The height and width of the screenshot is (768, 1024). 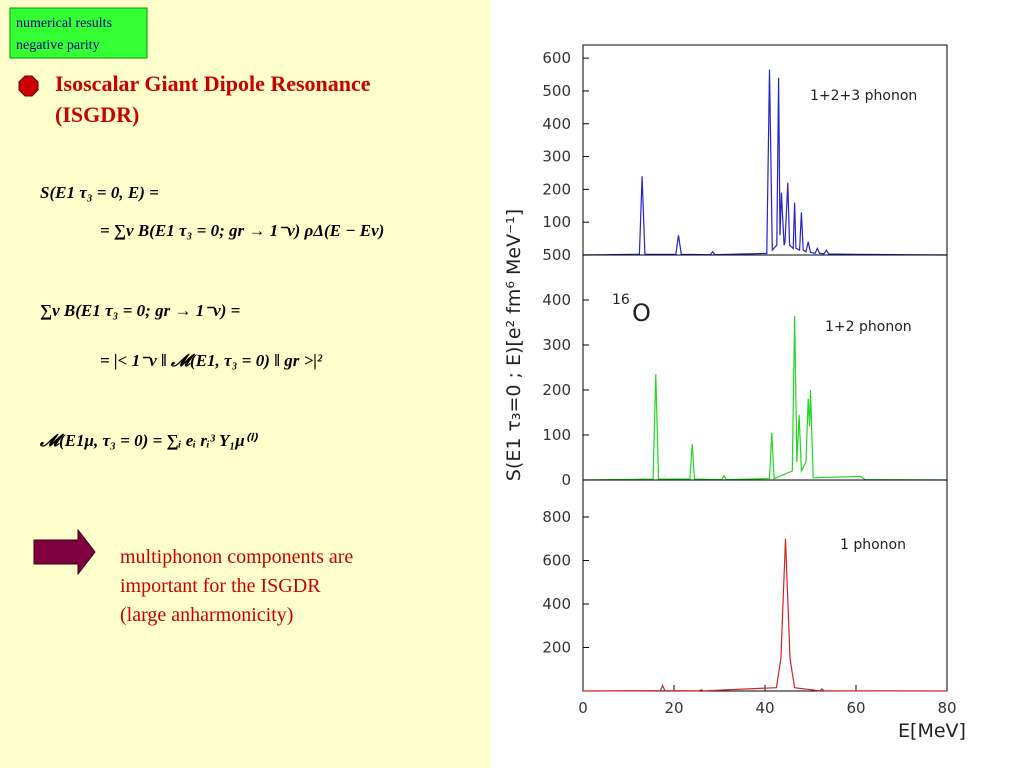 I want to click on equation: 𝓜(E1μ, τ₃ = 0) = ∑ᵢ eᵢ rᵢ³ Y₁μ⁽ⁱ⁾, so click(x=148, y=440).